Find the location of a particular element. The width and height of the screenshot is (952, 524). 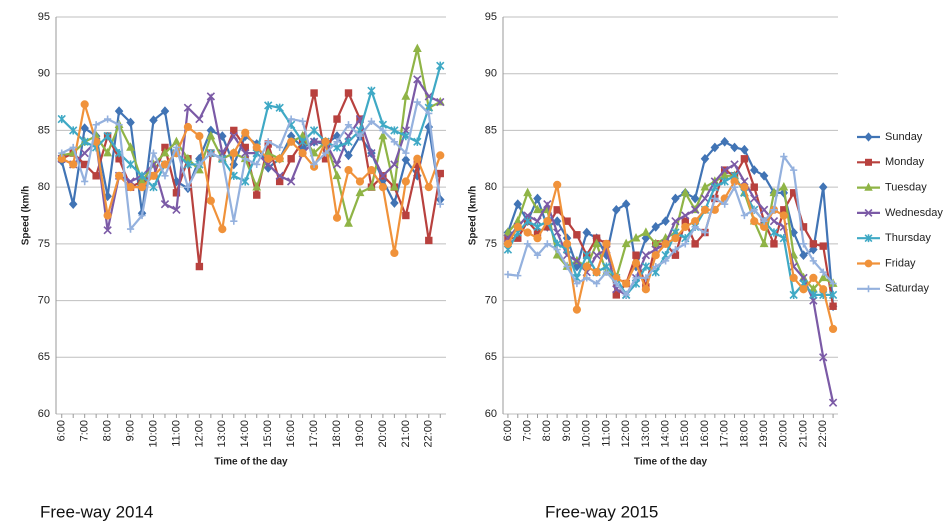

x-tick-label: 18:00 is located at coordinates (744, 434).